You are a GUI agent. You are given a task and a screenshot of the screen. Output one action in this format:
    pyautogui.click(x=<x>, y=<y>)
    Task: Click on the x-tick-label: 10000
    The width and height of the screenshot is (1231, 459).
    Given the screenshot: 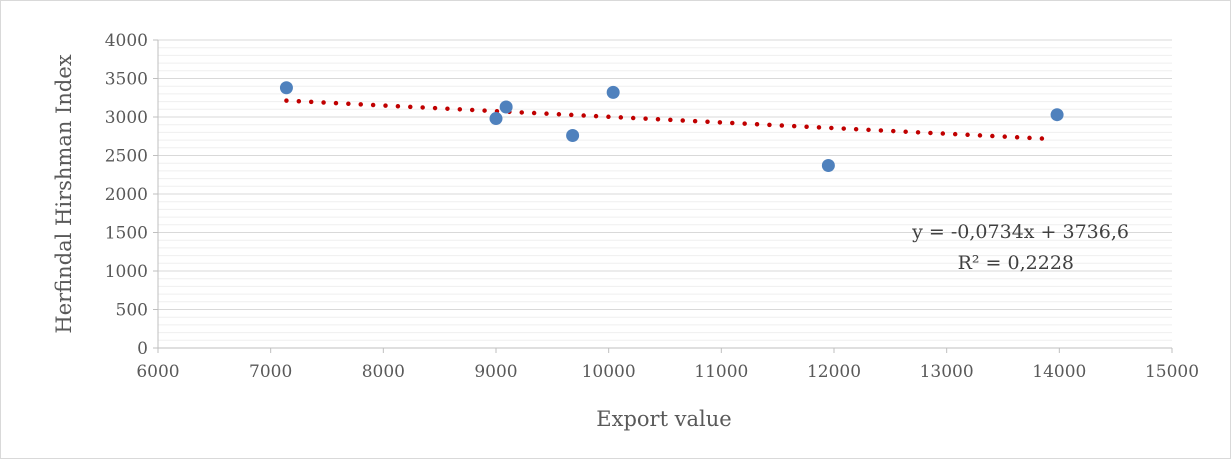 What is the action you would take?
    pyautogui.click(x=609, y=372)
    